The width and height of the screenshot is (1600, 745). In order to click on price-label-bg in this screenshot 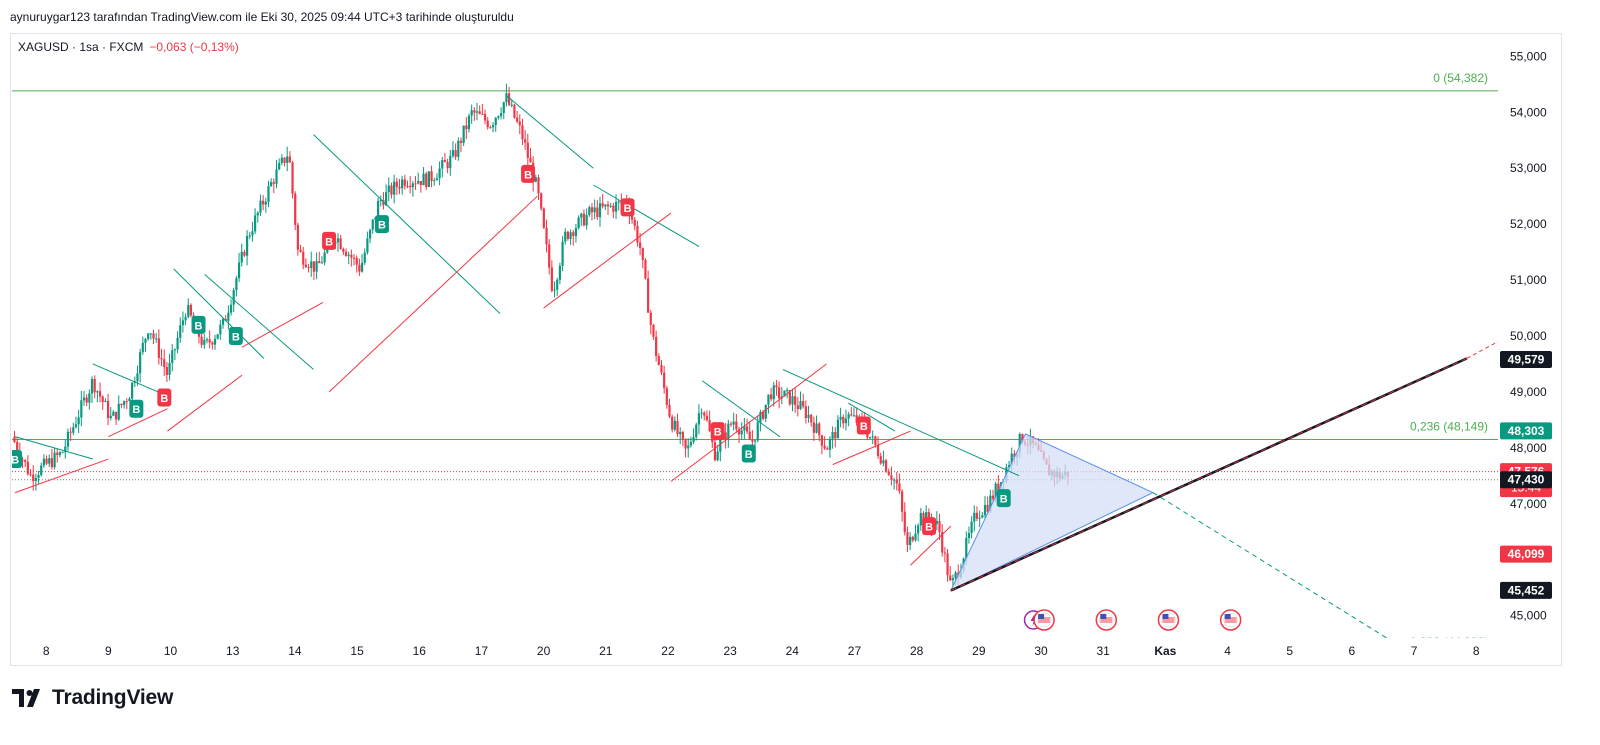, I will do `click(1526, 554)`.